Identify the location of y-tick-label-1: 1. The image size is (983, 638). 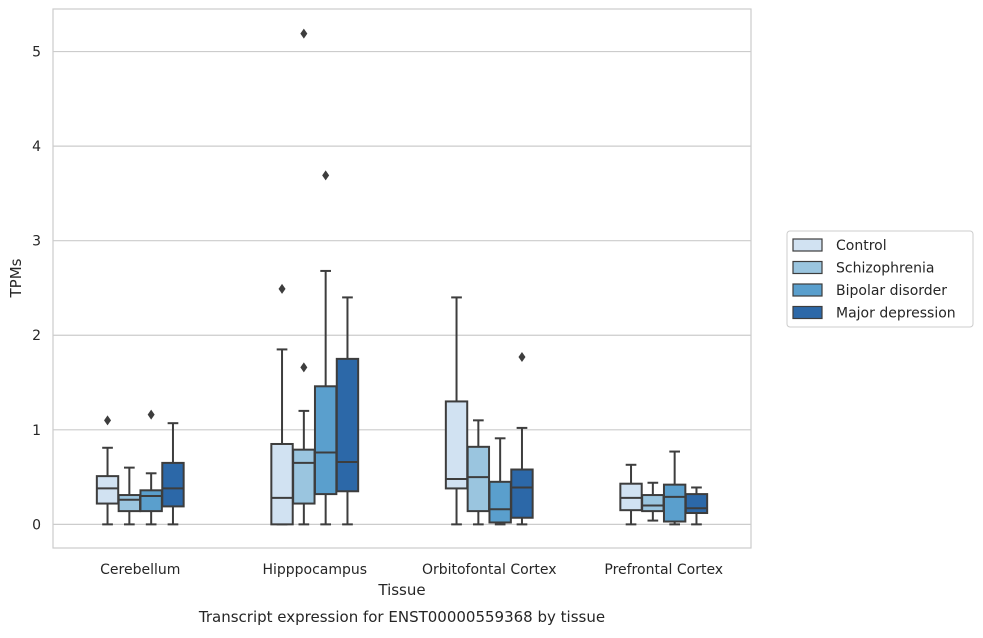
(36, 431).